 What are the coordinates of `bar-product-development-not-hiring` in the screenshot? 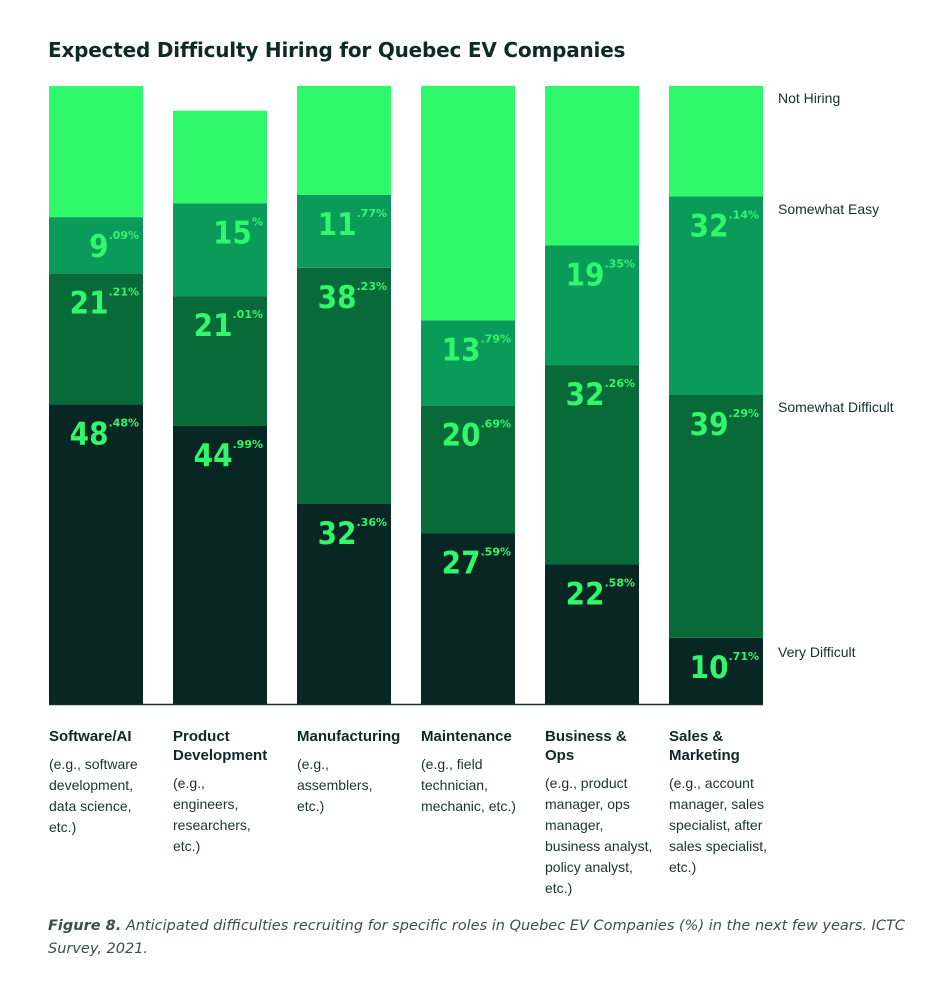 It's located at (220, 157).